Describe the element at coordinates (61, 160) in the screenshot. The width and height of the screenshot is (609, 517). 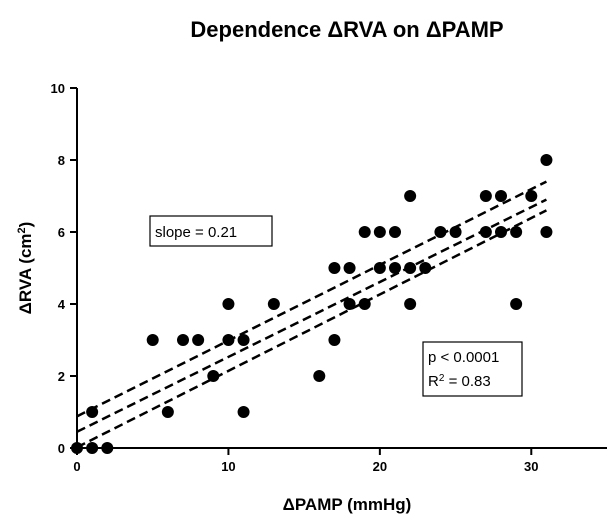
I see `y-tick-label: 8` at that location.